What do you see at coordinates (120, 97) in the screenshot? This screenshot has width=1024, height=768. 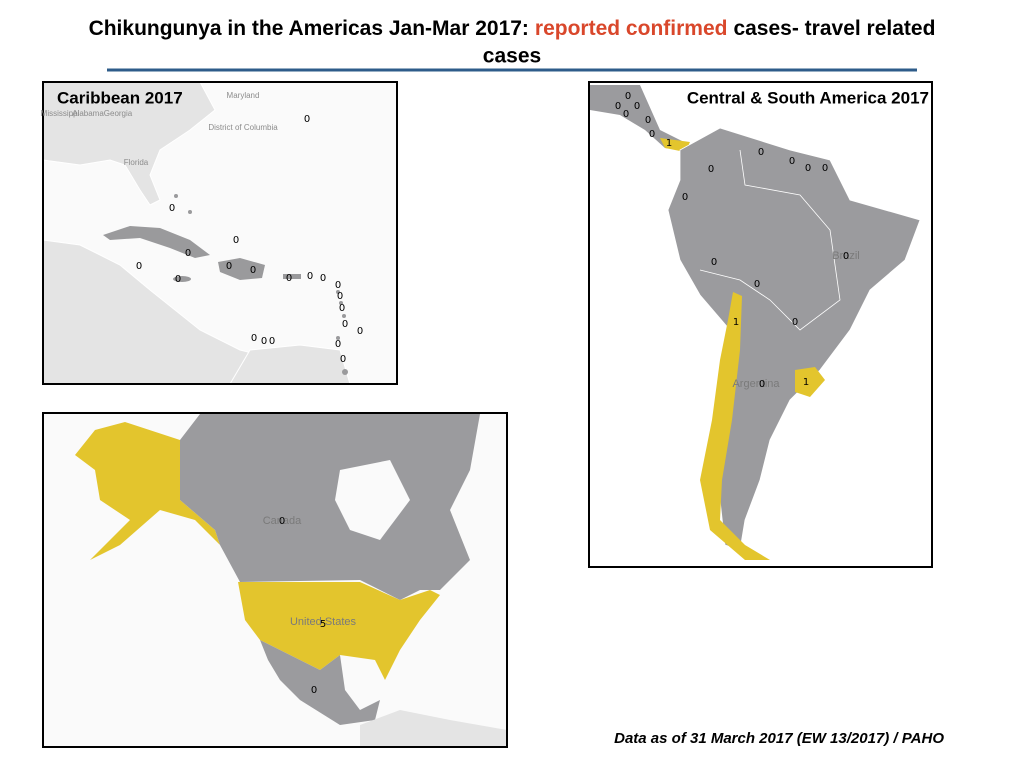 I see `panel-label: Caribbean 2017` at bounding box center [120, 97].